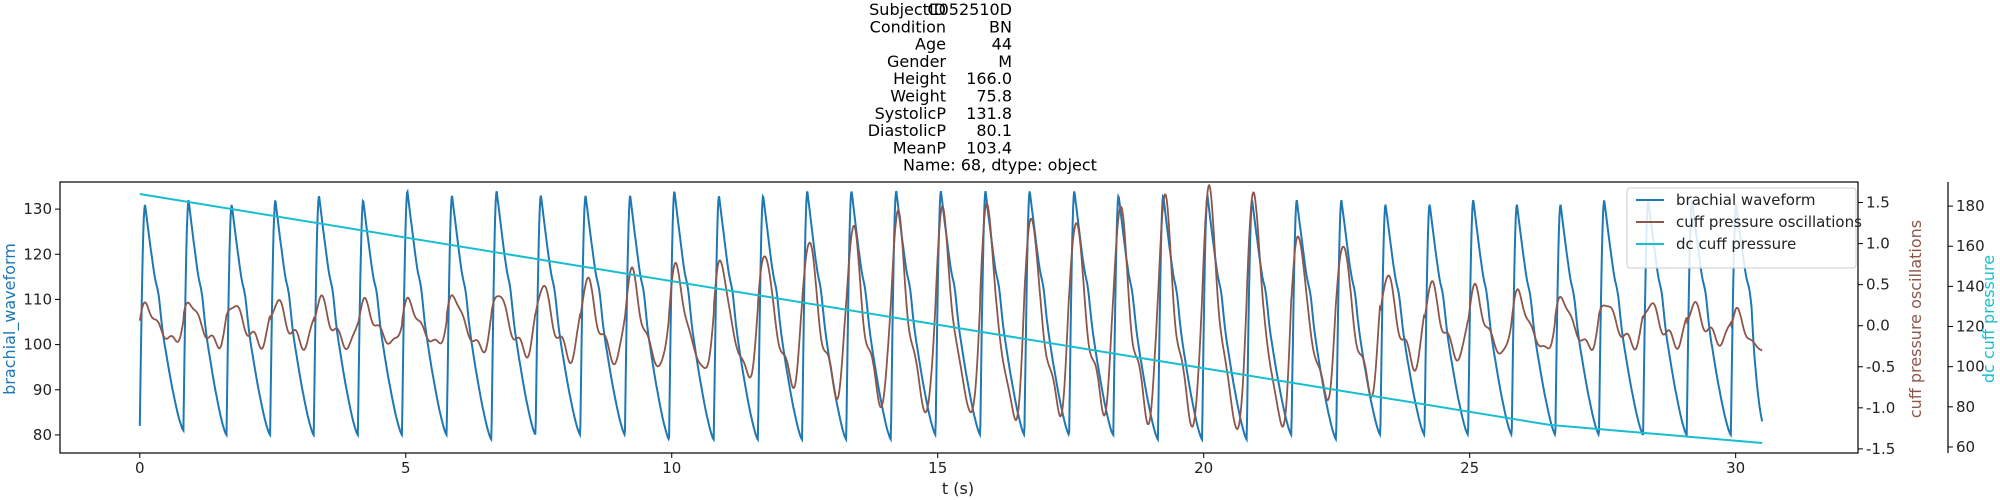 The height and width of the screenshot is (500, 2000). What do you see at coordinates (1970, 286) in the screenshot?
I see `right2-tick-label: 140` at bounding box center [1970, 286].